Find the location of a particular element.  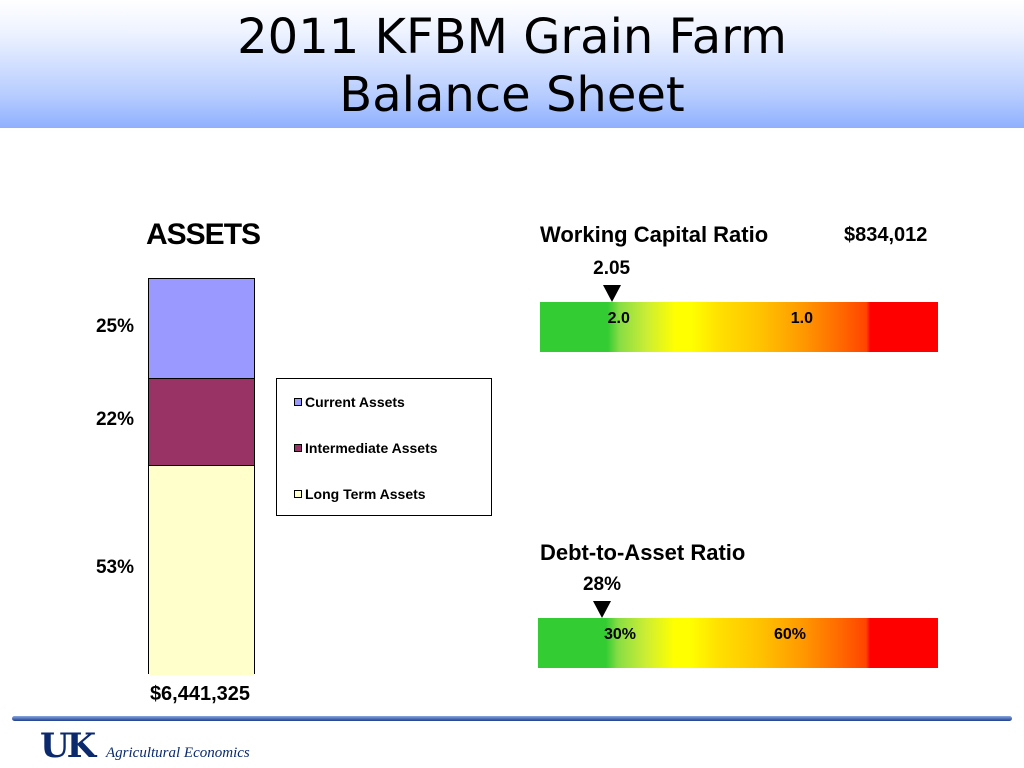

department-name: Agricultural Economics is located at coordinates (178, 753).